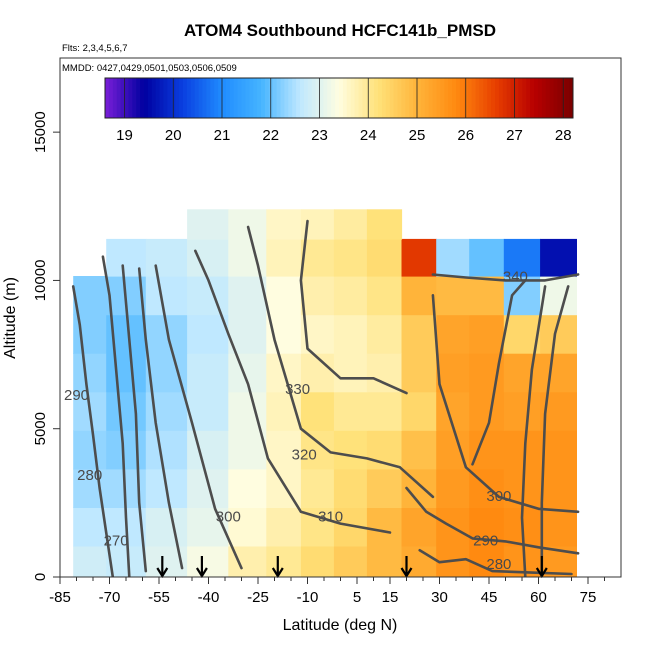 The image size is (650, 655). I want to click on colorbar-tick-label: 22, so click(270, 135).